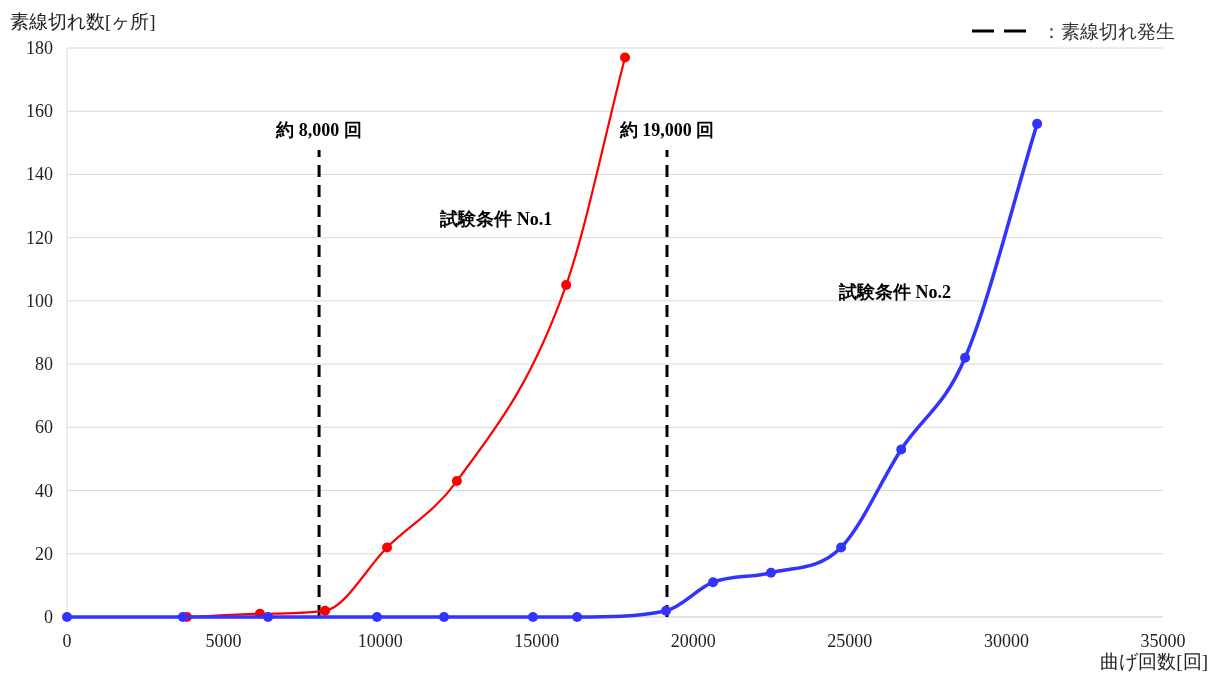 Image resolution: width=1218 pixels, height=675 pixels. Describe the element at coordinates (1108, 31) in the screenshot. I see `legend-title: ：素線切れ発生` at that location.